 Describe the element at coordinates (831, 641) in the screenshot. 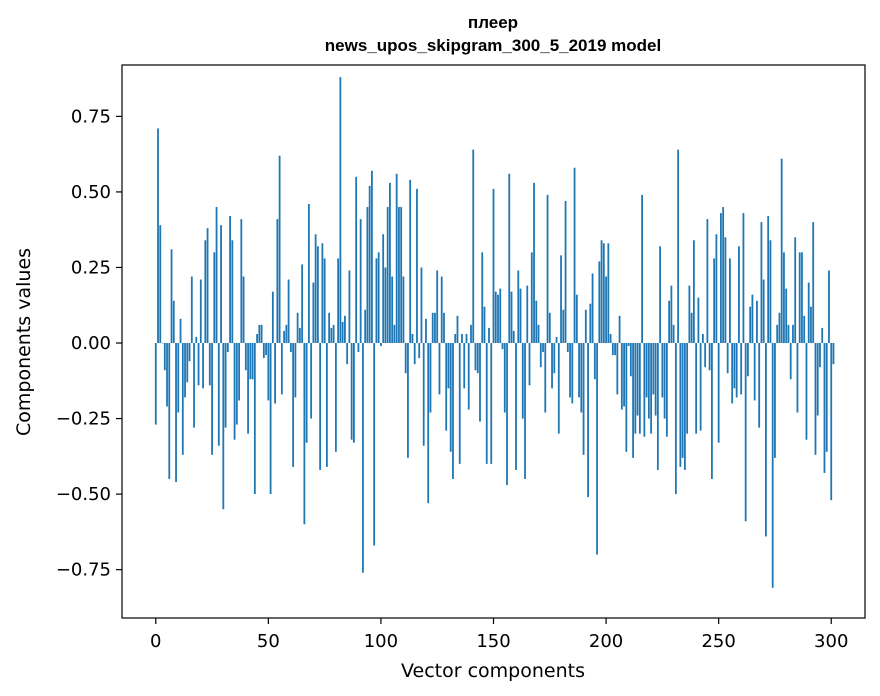

I see `x-tick-label-300: 300` at that location.